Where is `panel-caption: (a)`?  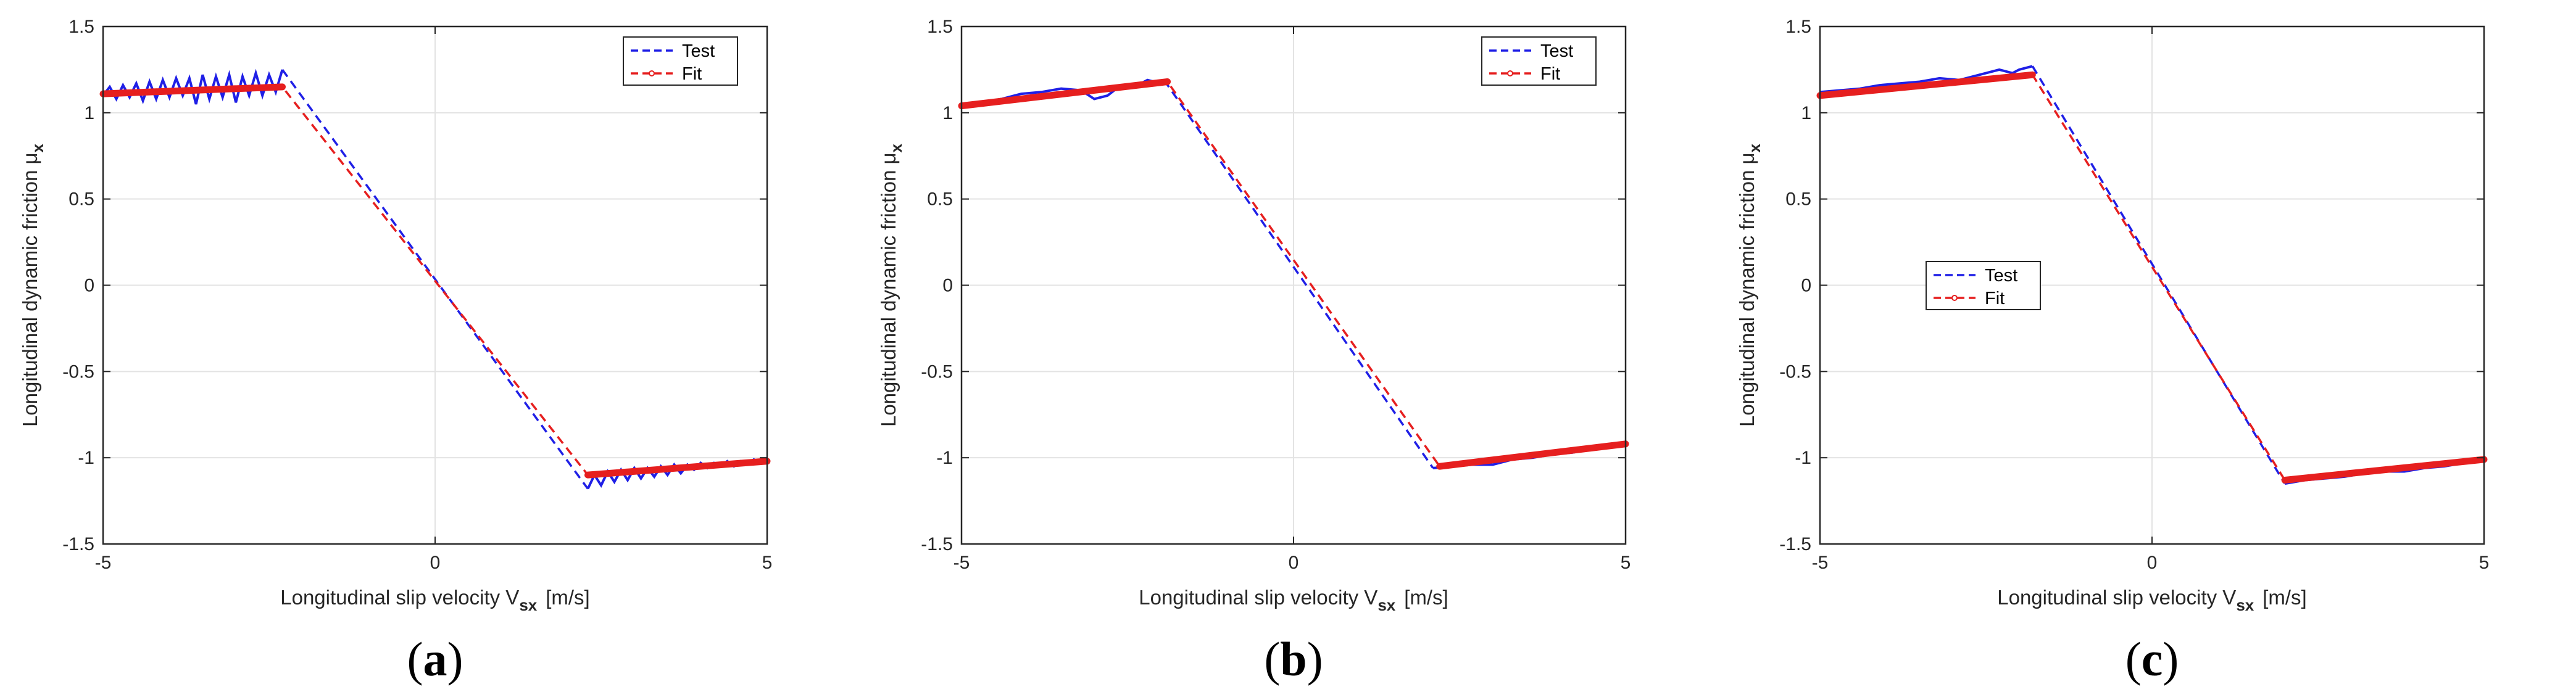 panel-caption: (a) is located at coordinates (435, 659).